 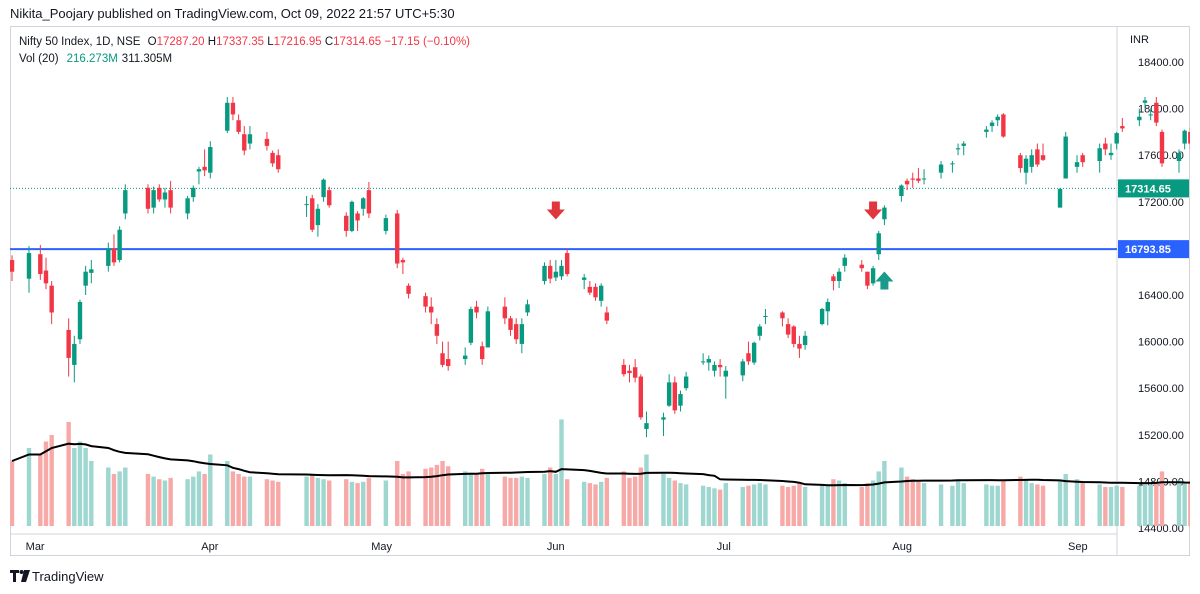 What do you see at coordinates (1161, 203) in the screenshot?
I see `price-tick-label: 17200.00` at bounding box center [1161, 203].